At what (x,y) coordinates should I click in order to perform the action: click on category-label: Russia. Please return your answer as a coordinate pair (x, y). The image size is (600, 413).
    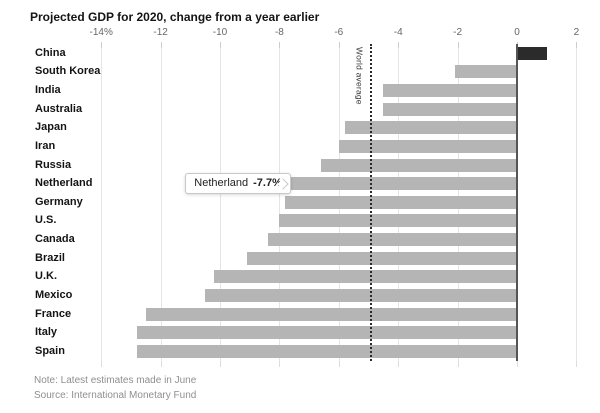
    Looking at the image, I should click on (53, 164).